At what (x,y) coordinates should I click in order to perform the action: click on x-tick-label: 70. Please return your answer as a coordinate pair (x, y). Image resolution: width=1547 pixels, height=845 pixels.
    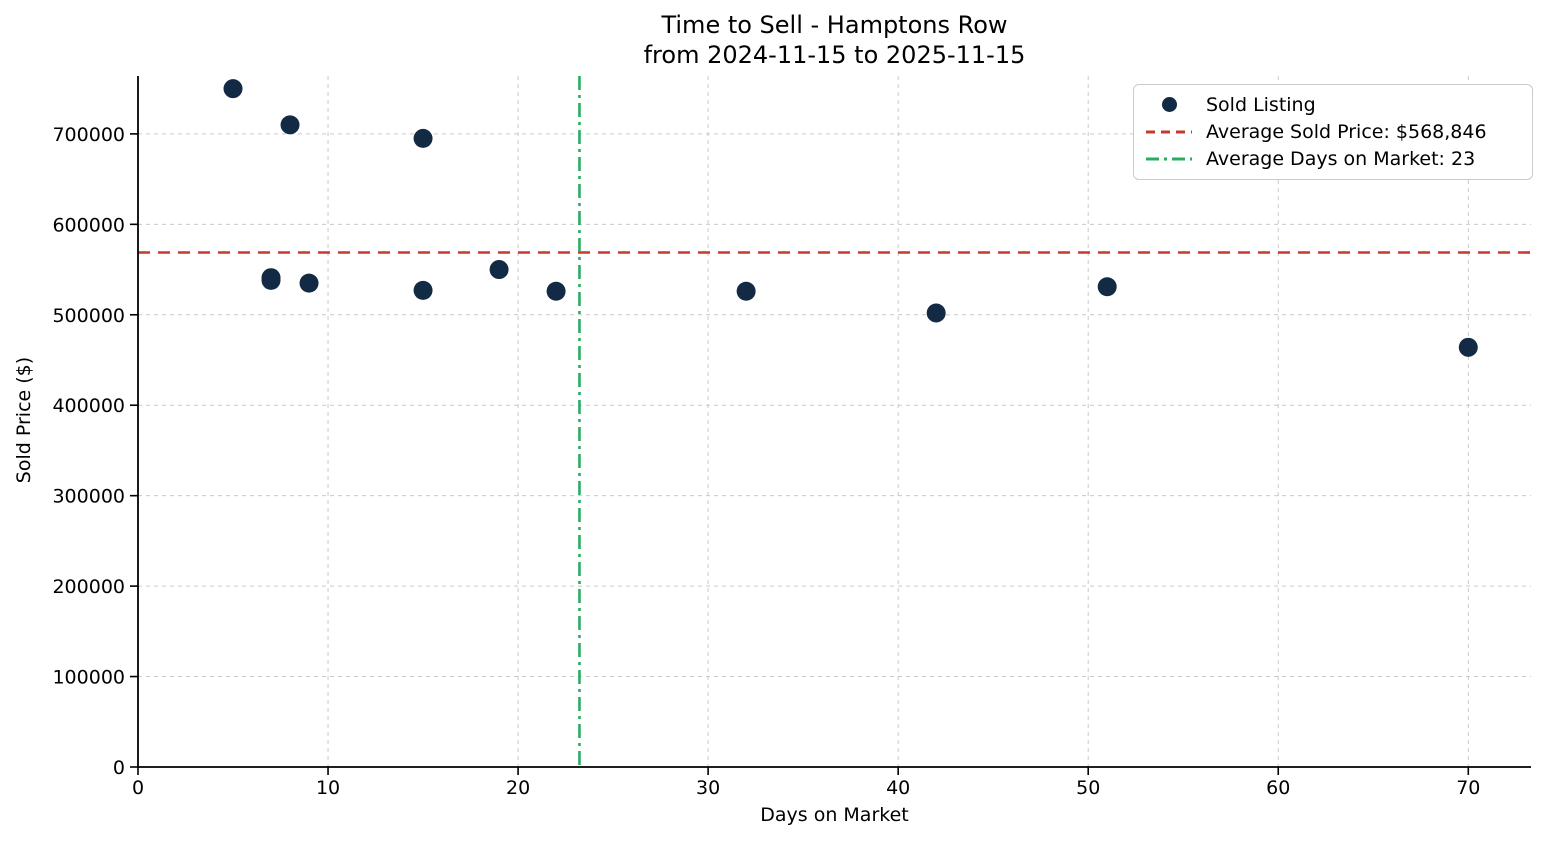
    Looking at the image, I should click on (1468, 788).